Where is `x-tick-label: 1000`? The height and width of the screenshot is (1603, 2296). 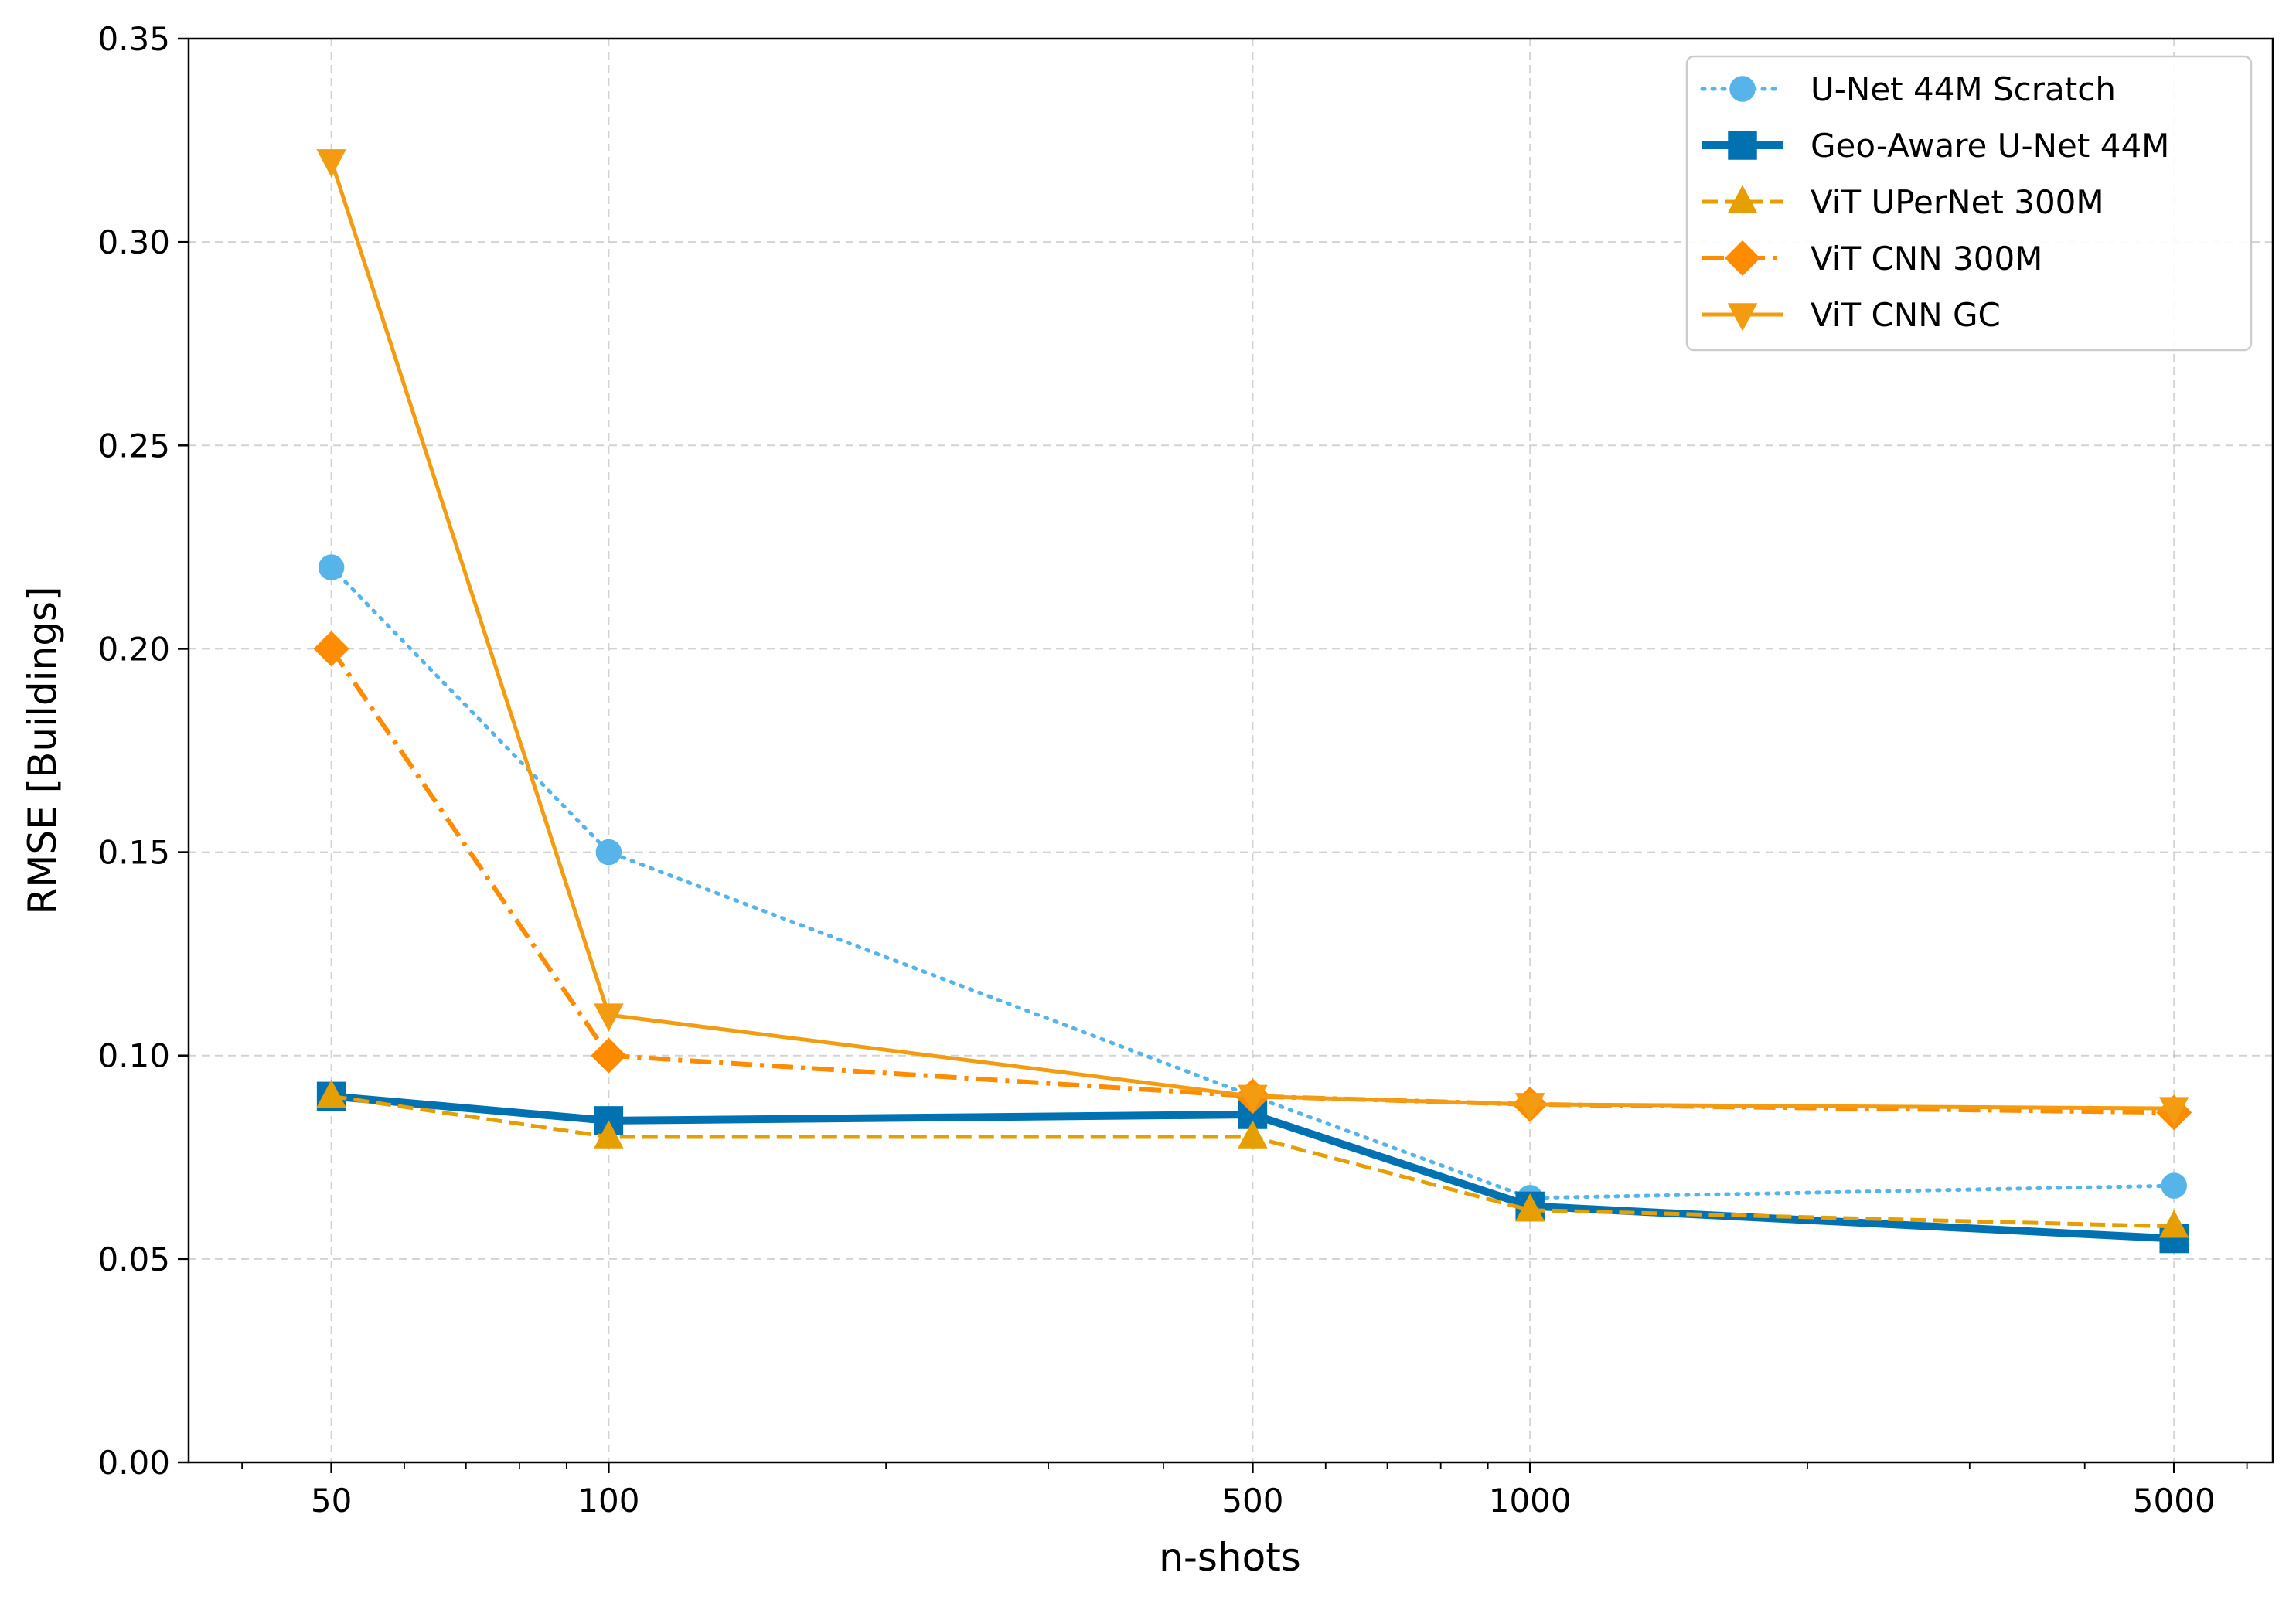 x-tick-label: 1000 is located at coordinates (1530, 1501).